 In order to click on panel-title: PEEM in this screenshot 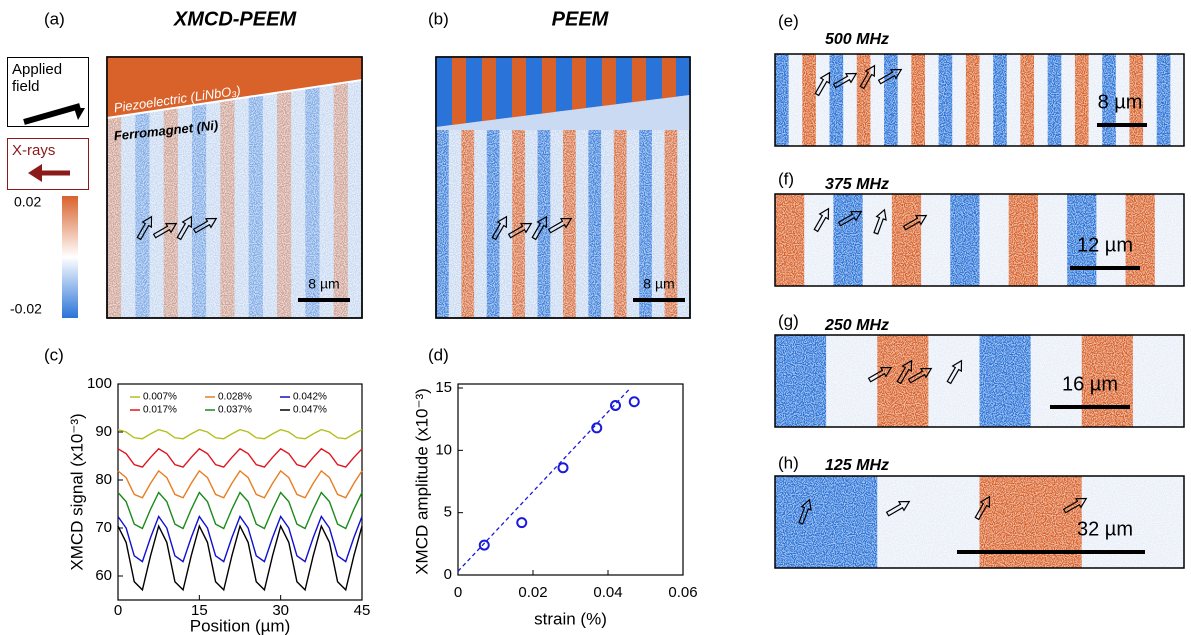, I will do `click(581, 19)`.